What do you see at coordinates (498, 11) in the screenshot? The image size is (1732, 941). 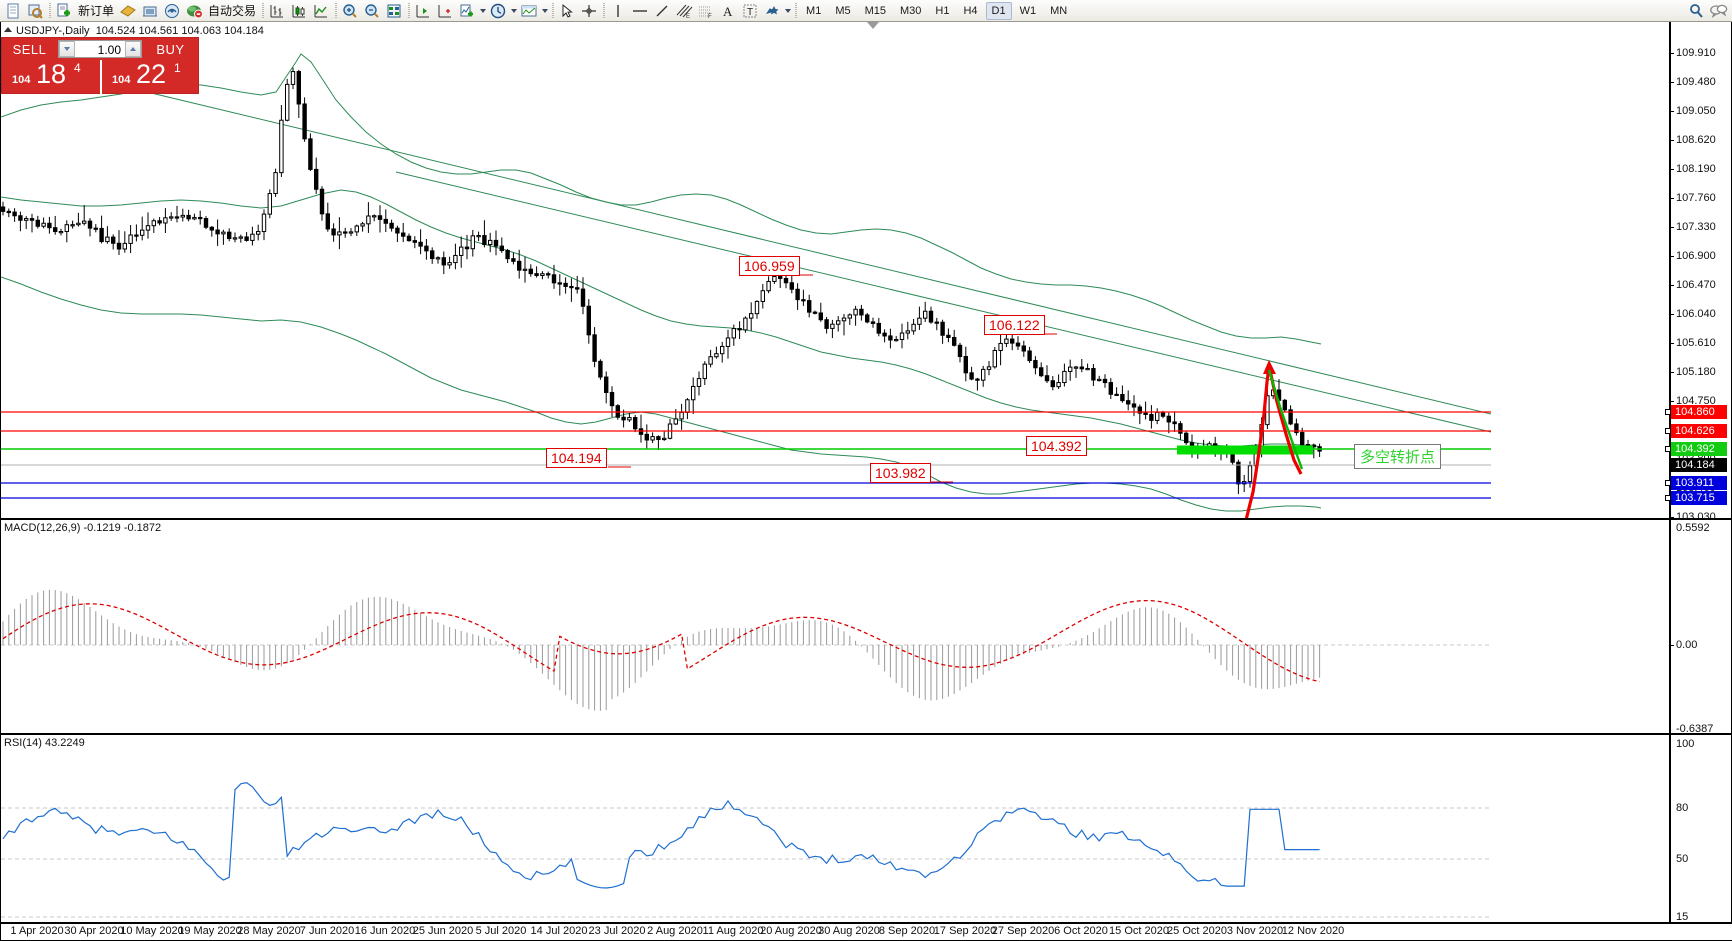 I see `period-icon` at bounding box center [498, 11].